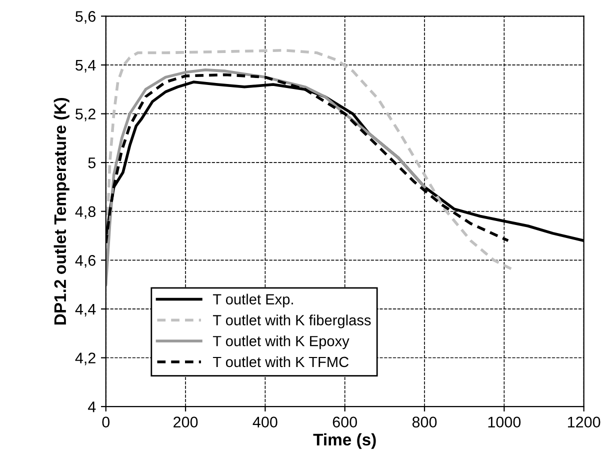  Describe the element at coordinates (86, 115) in the screenshot. I see `y-tick-label: 5,2` at that location.